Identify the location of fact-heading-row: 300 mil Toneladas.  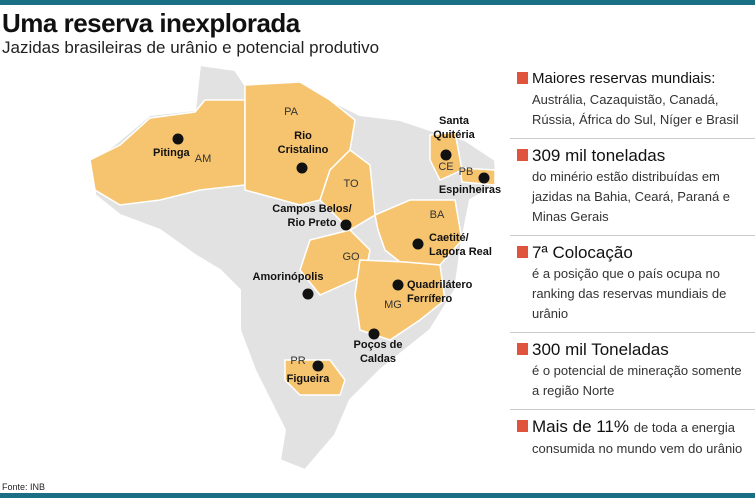
(643, 350).